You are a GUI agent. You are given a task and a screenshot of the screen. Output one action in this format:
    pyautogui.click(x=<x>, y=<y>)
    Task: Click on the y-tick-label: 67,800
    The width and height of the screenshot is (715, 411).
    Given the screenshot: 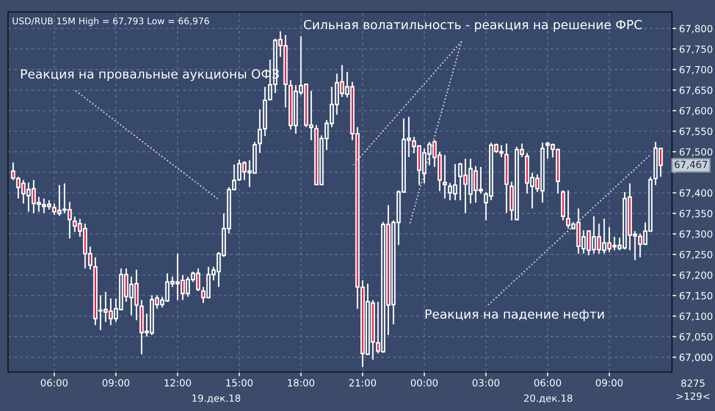 What is the action you would take?
    pyautogui.click(x=696, y=29)
    